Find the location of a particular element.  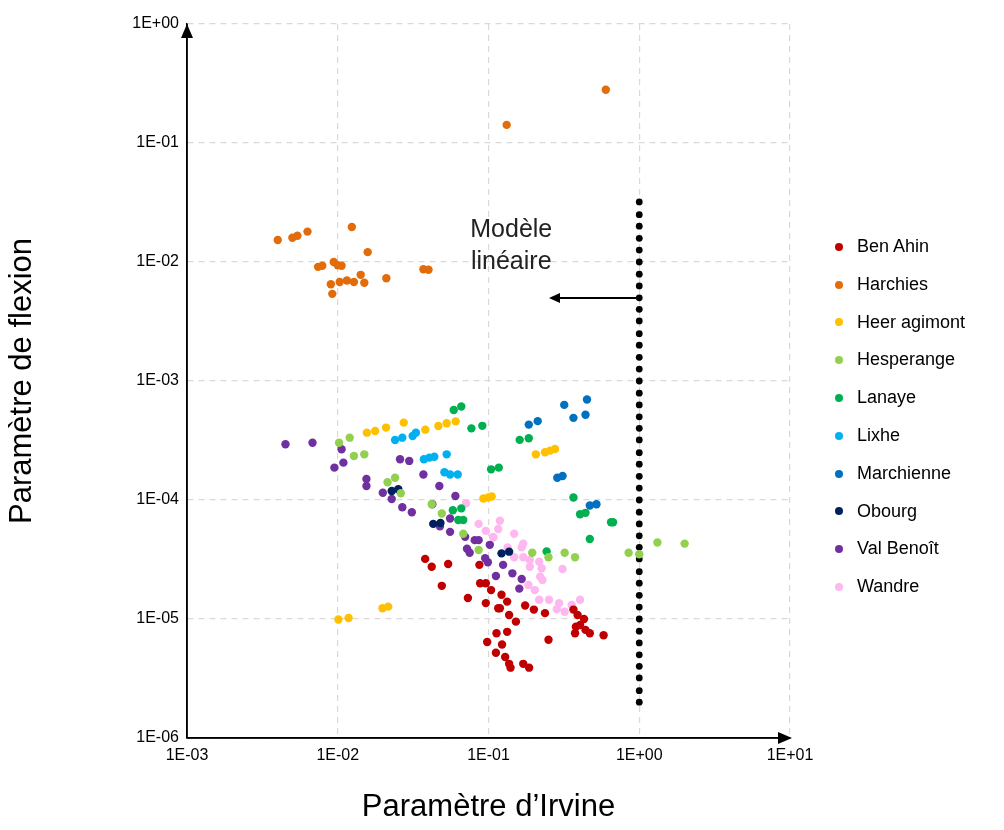

legend-label: Harchies is located at coordinates (893, 284).